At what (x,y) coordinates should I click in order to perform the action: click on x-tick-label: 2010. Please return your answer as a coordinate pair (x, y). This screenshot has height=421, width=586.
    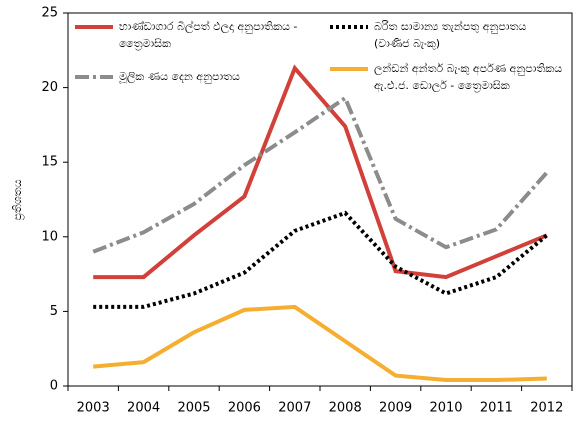
    Looking at the image, I should click on (445, 408).